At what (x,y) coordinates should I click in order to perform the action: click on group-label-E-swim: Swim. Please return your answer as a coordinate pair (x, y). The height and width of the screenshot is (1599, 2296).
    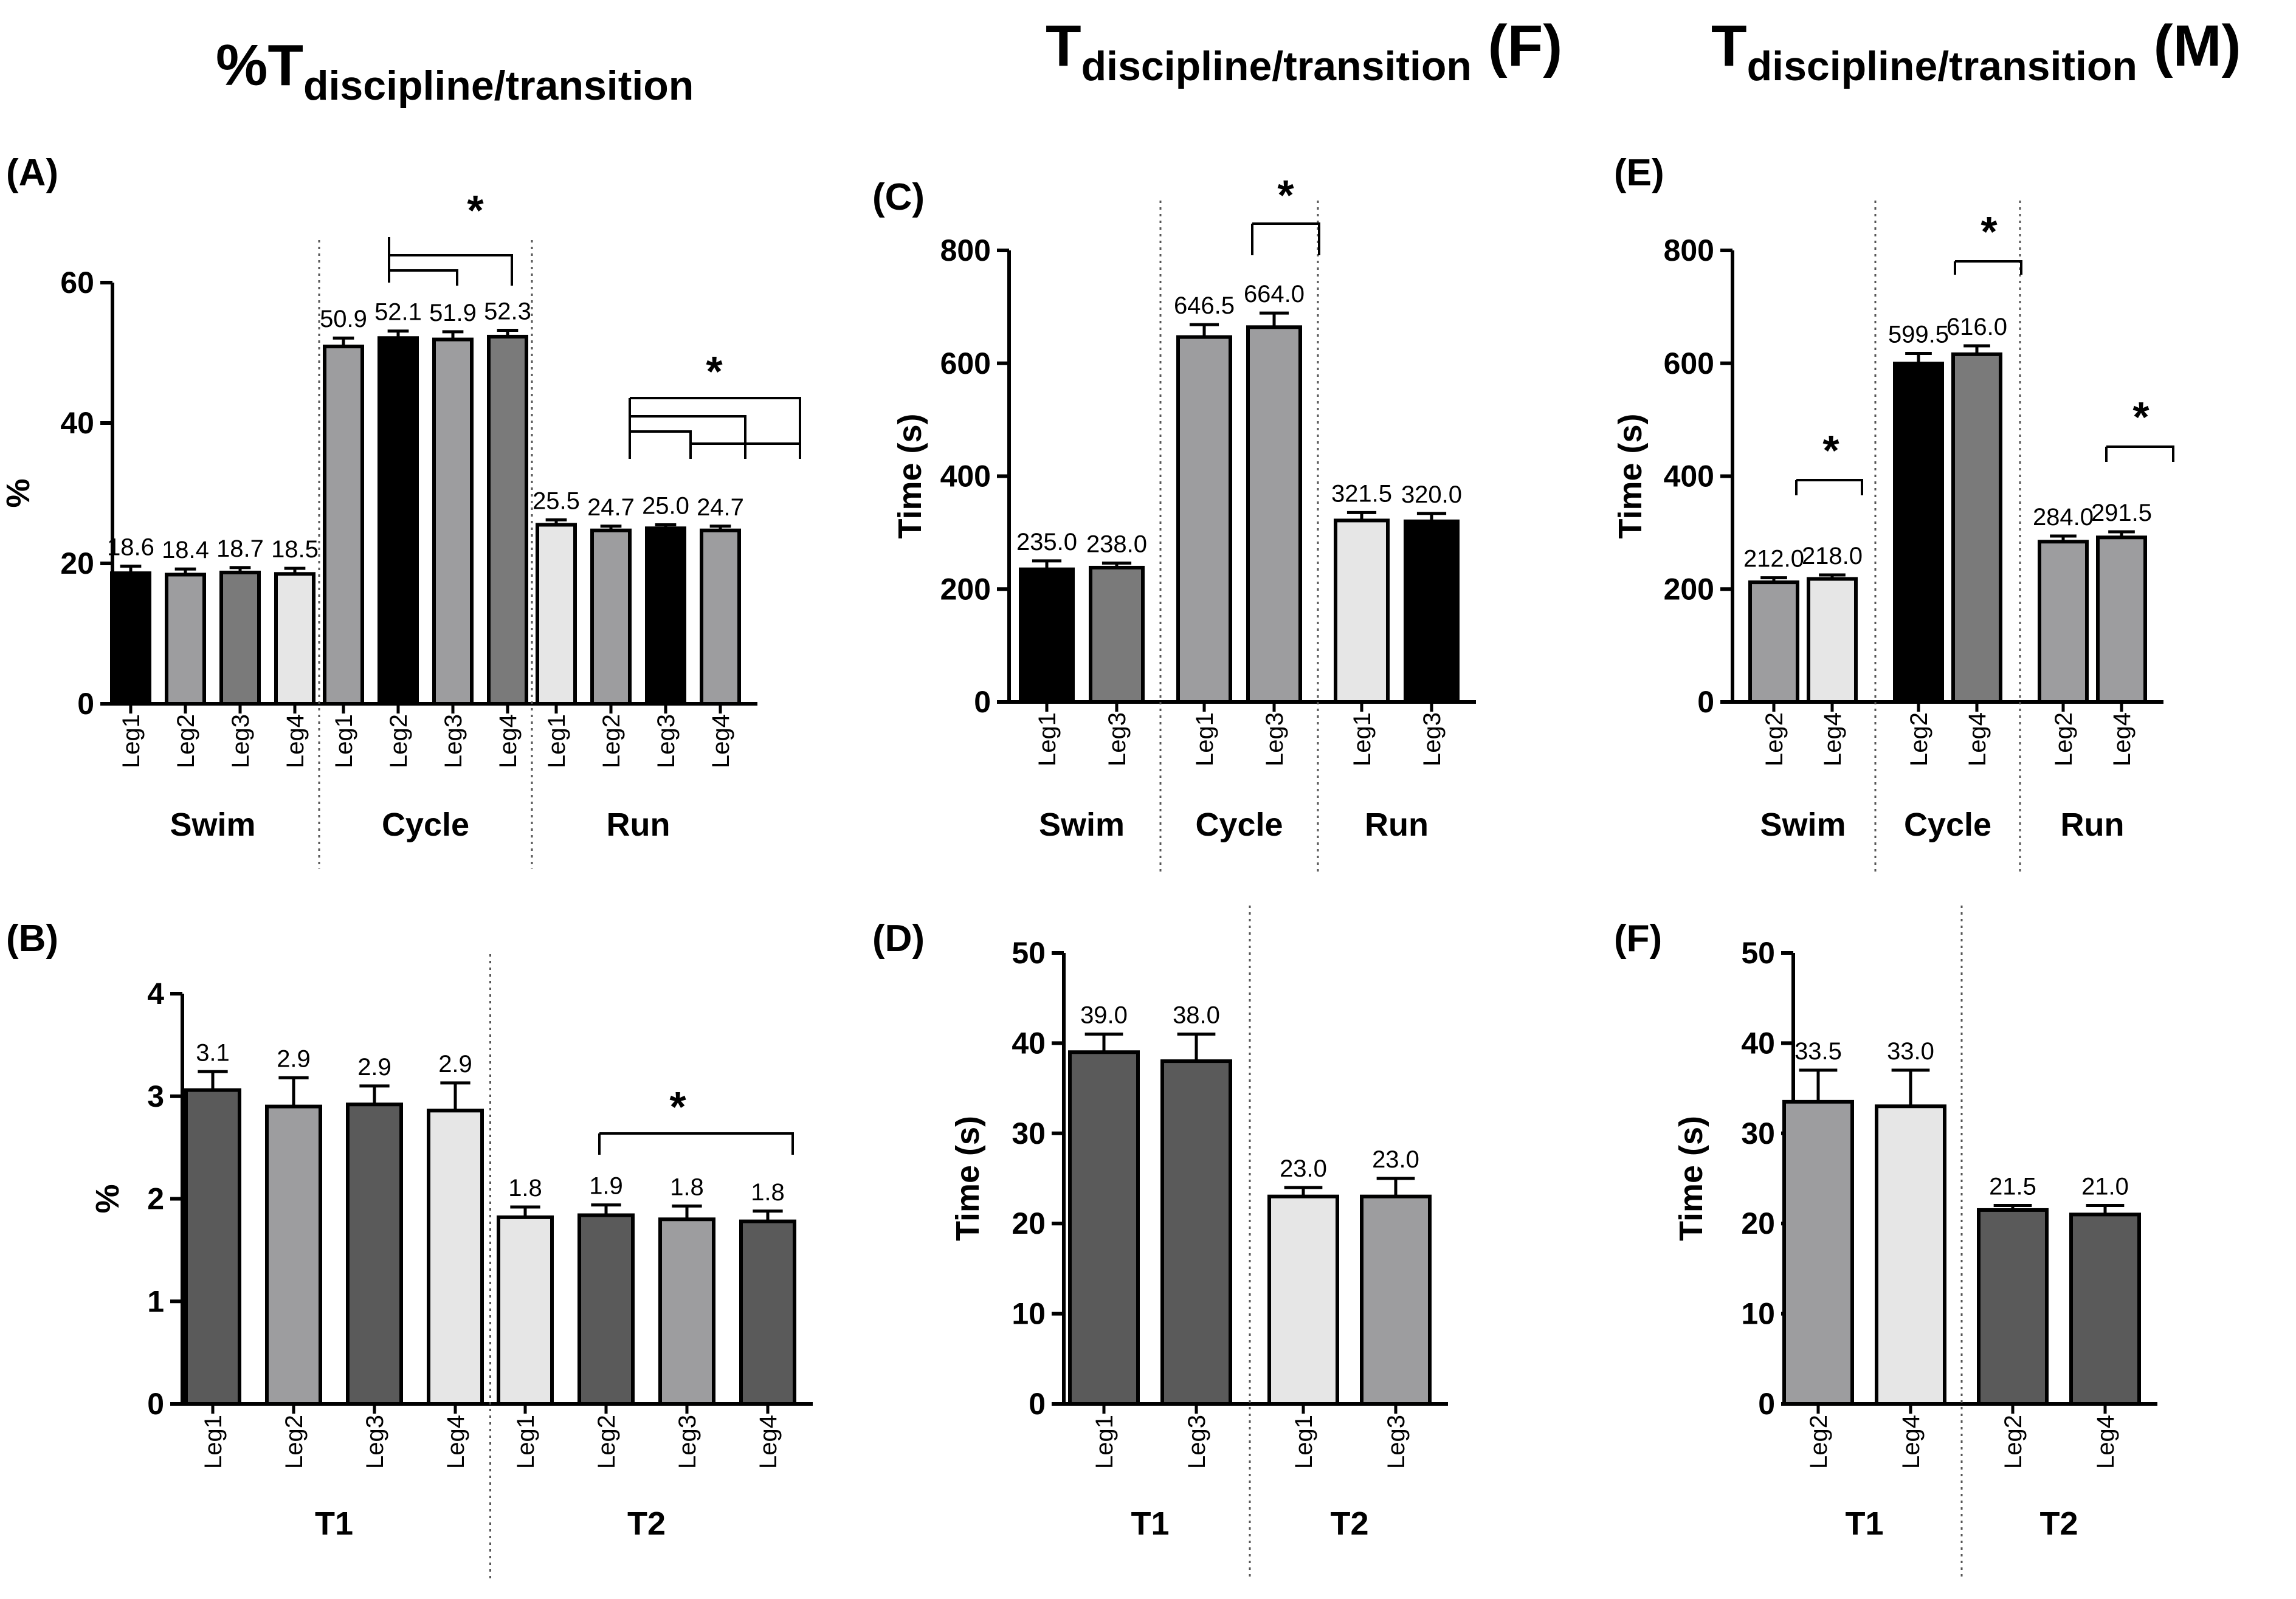
    Looking at the image, I should click on (1803, 824).